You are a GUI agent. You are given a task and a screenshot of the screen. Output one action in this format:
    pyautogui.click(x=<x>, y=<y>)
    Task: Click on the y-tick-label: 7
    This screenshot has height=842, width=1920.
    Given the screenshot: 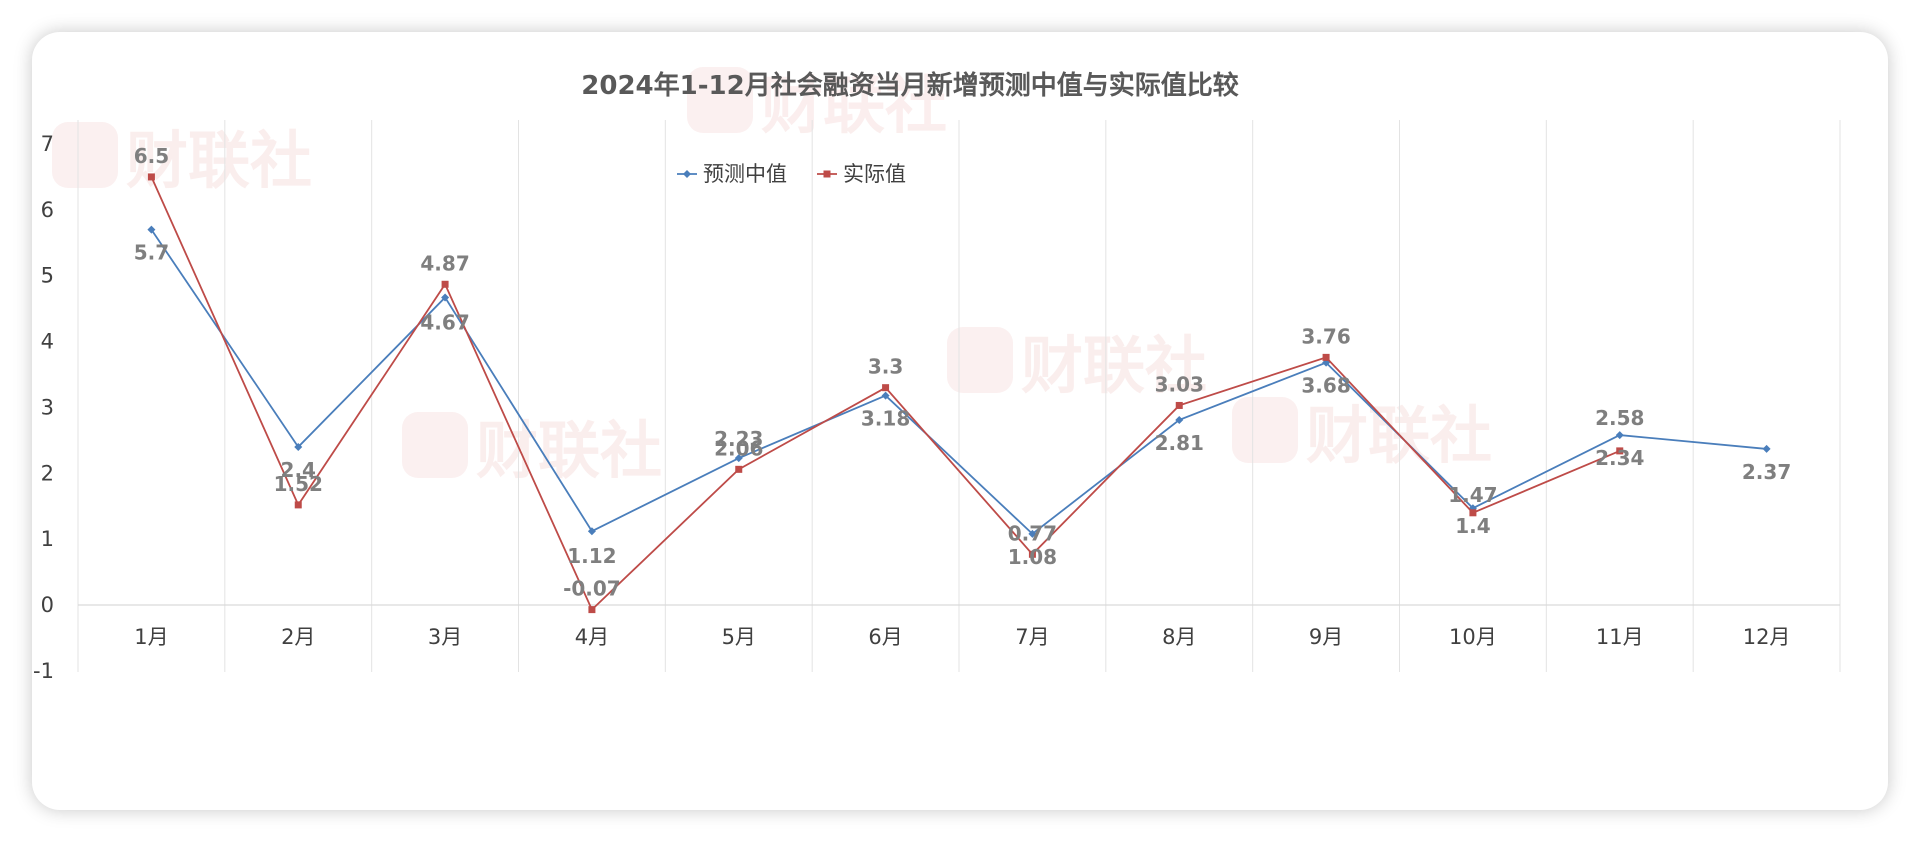 What is the action you would take?
    pyautogui.click(x=47, y=144)
    